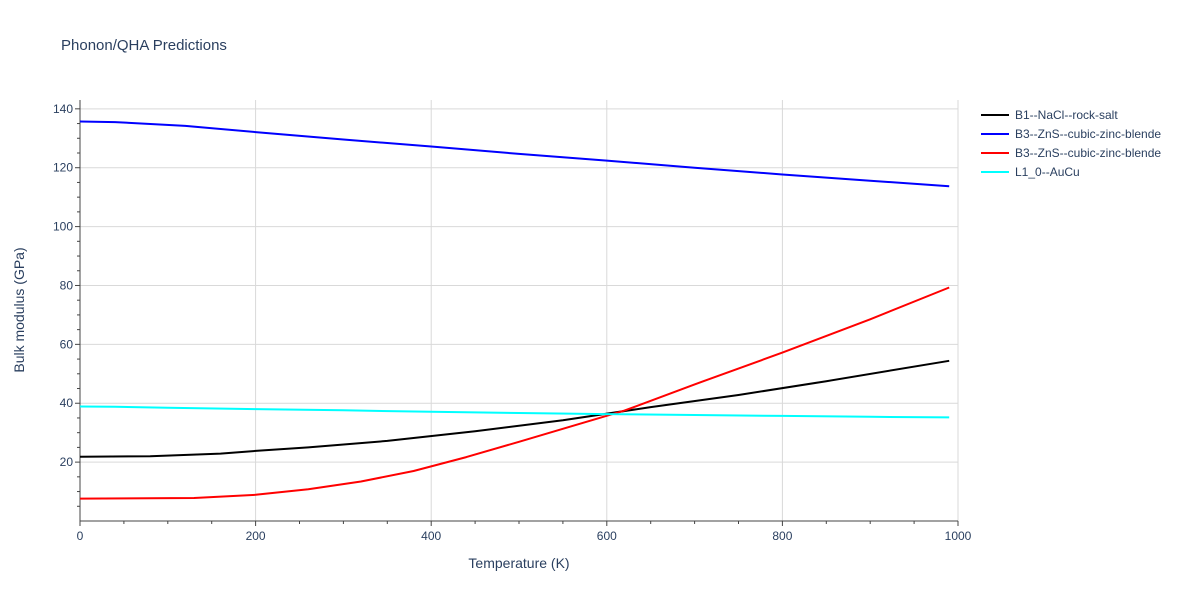 Image resolution: width=1200 pixels, height=605 pixels. Describe the element at coordinates (144, 45) in the screenshot. I see `chart-title: Phonon/QHA Predictions` at that location.